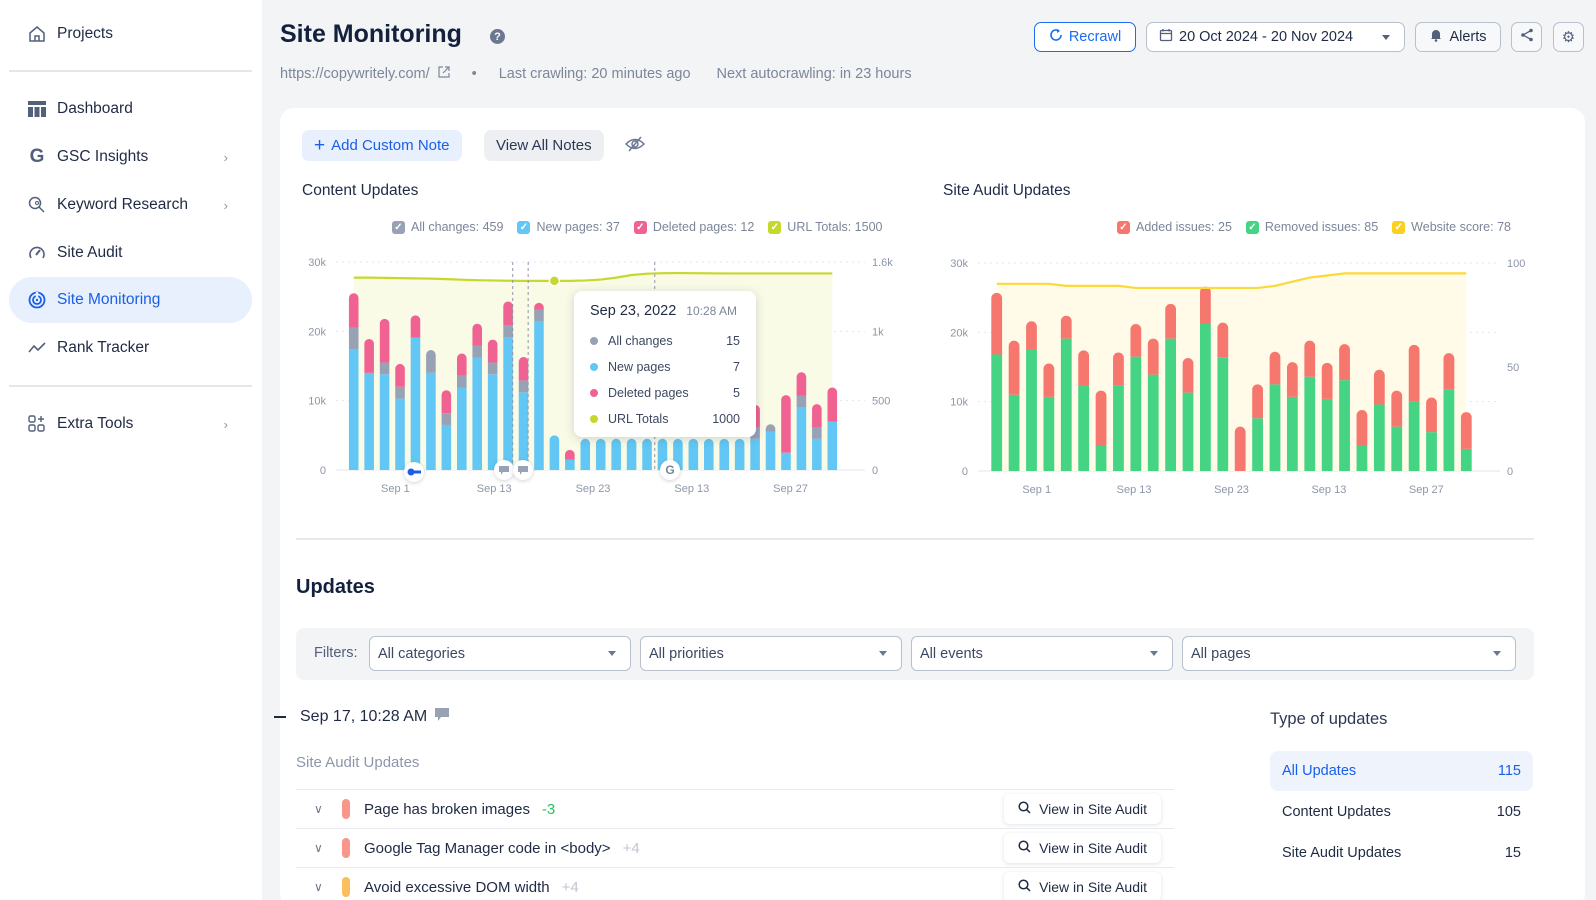 The width and height of the screenshot is (1596, 900). I want to click on count: 115, so click(1509, 771).